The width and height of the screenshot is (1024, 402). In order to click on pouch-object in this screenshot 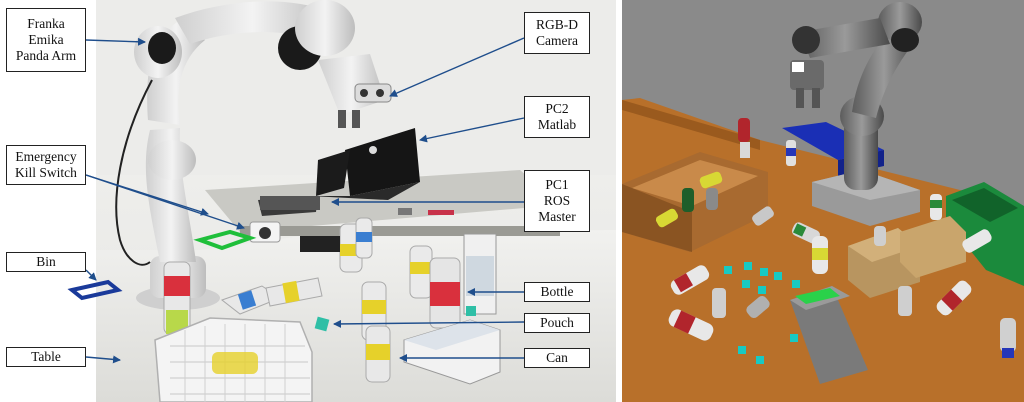, I will do `click(322, 324)`.